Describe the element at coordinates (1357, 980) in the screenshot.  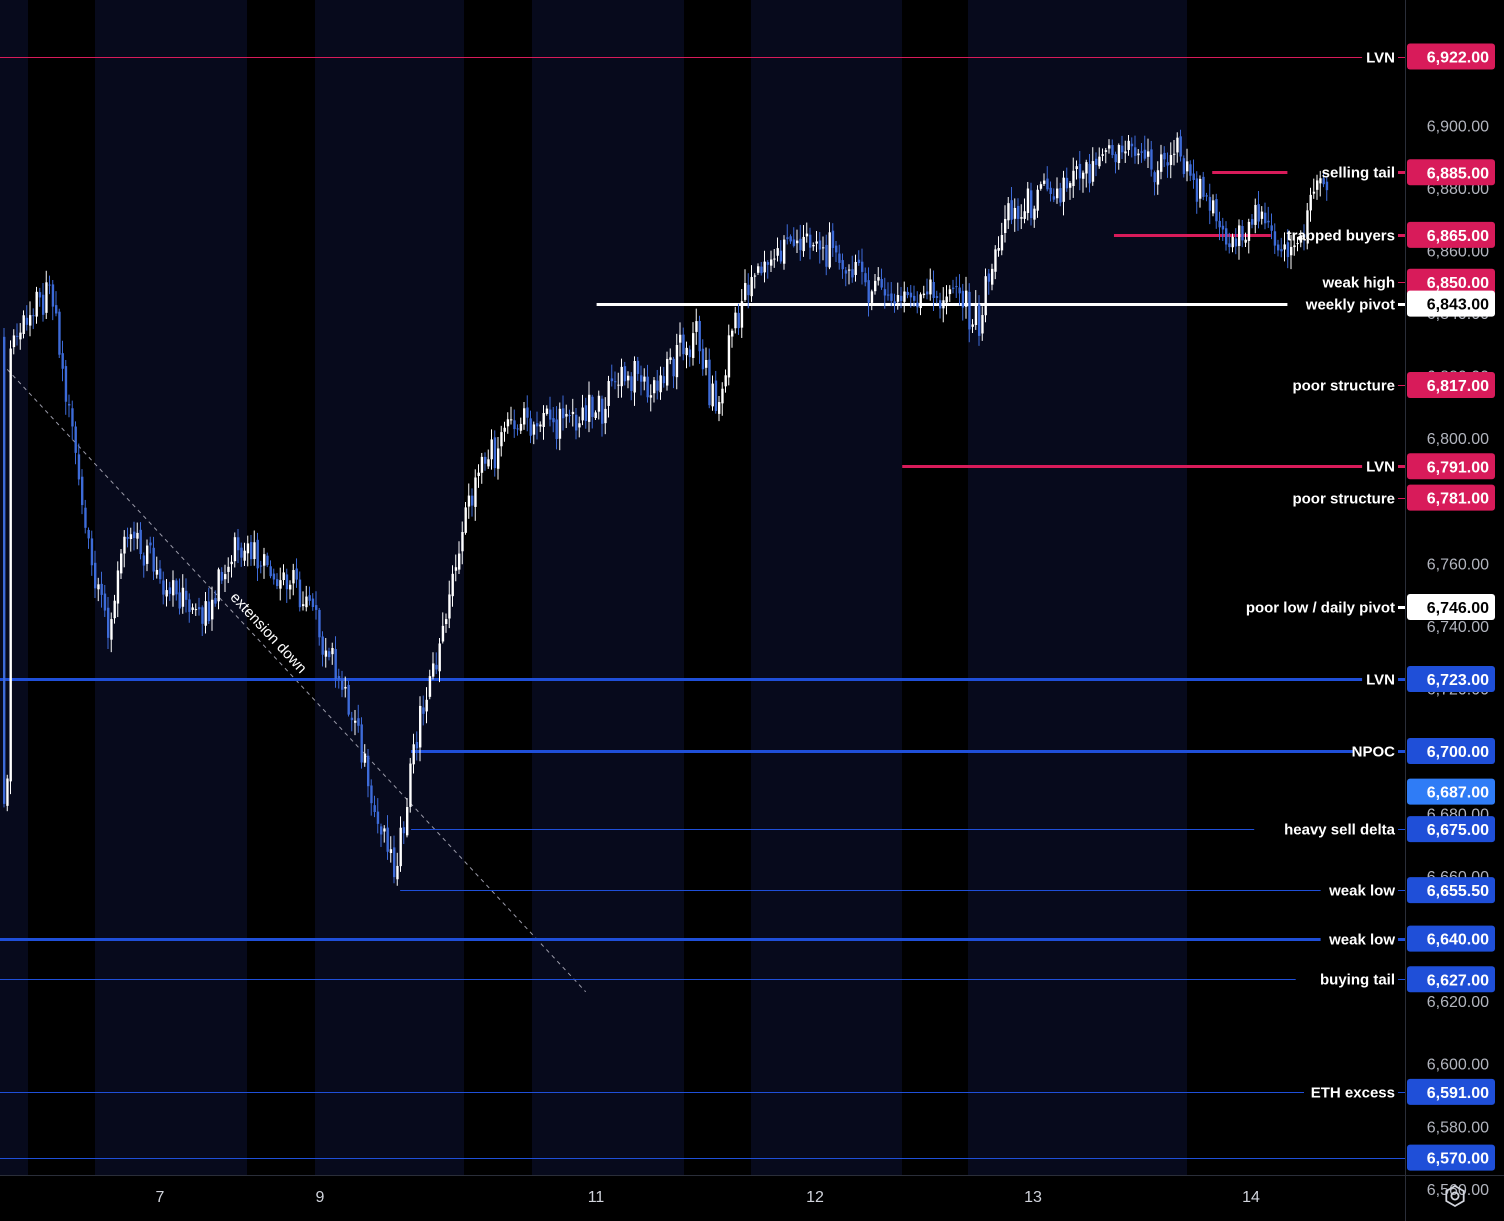
I see `level-label: buying tail` at that location.